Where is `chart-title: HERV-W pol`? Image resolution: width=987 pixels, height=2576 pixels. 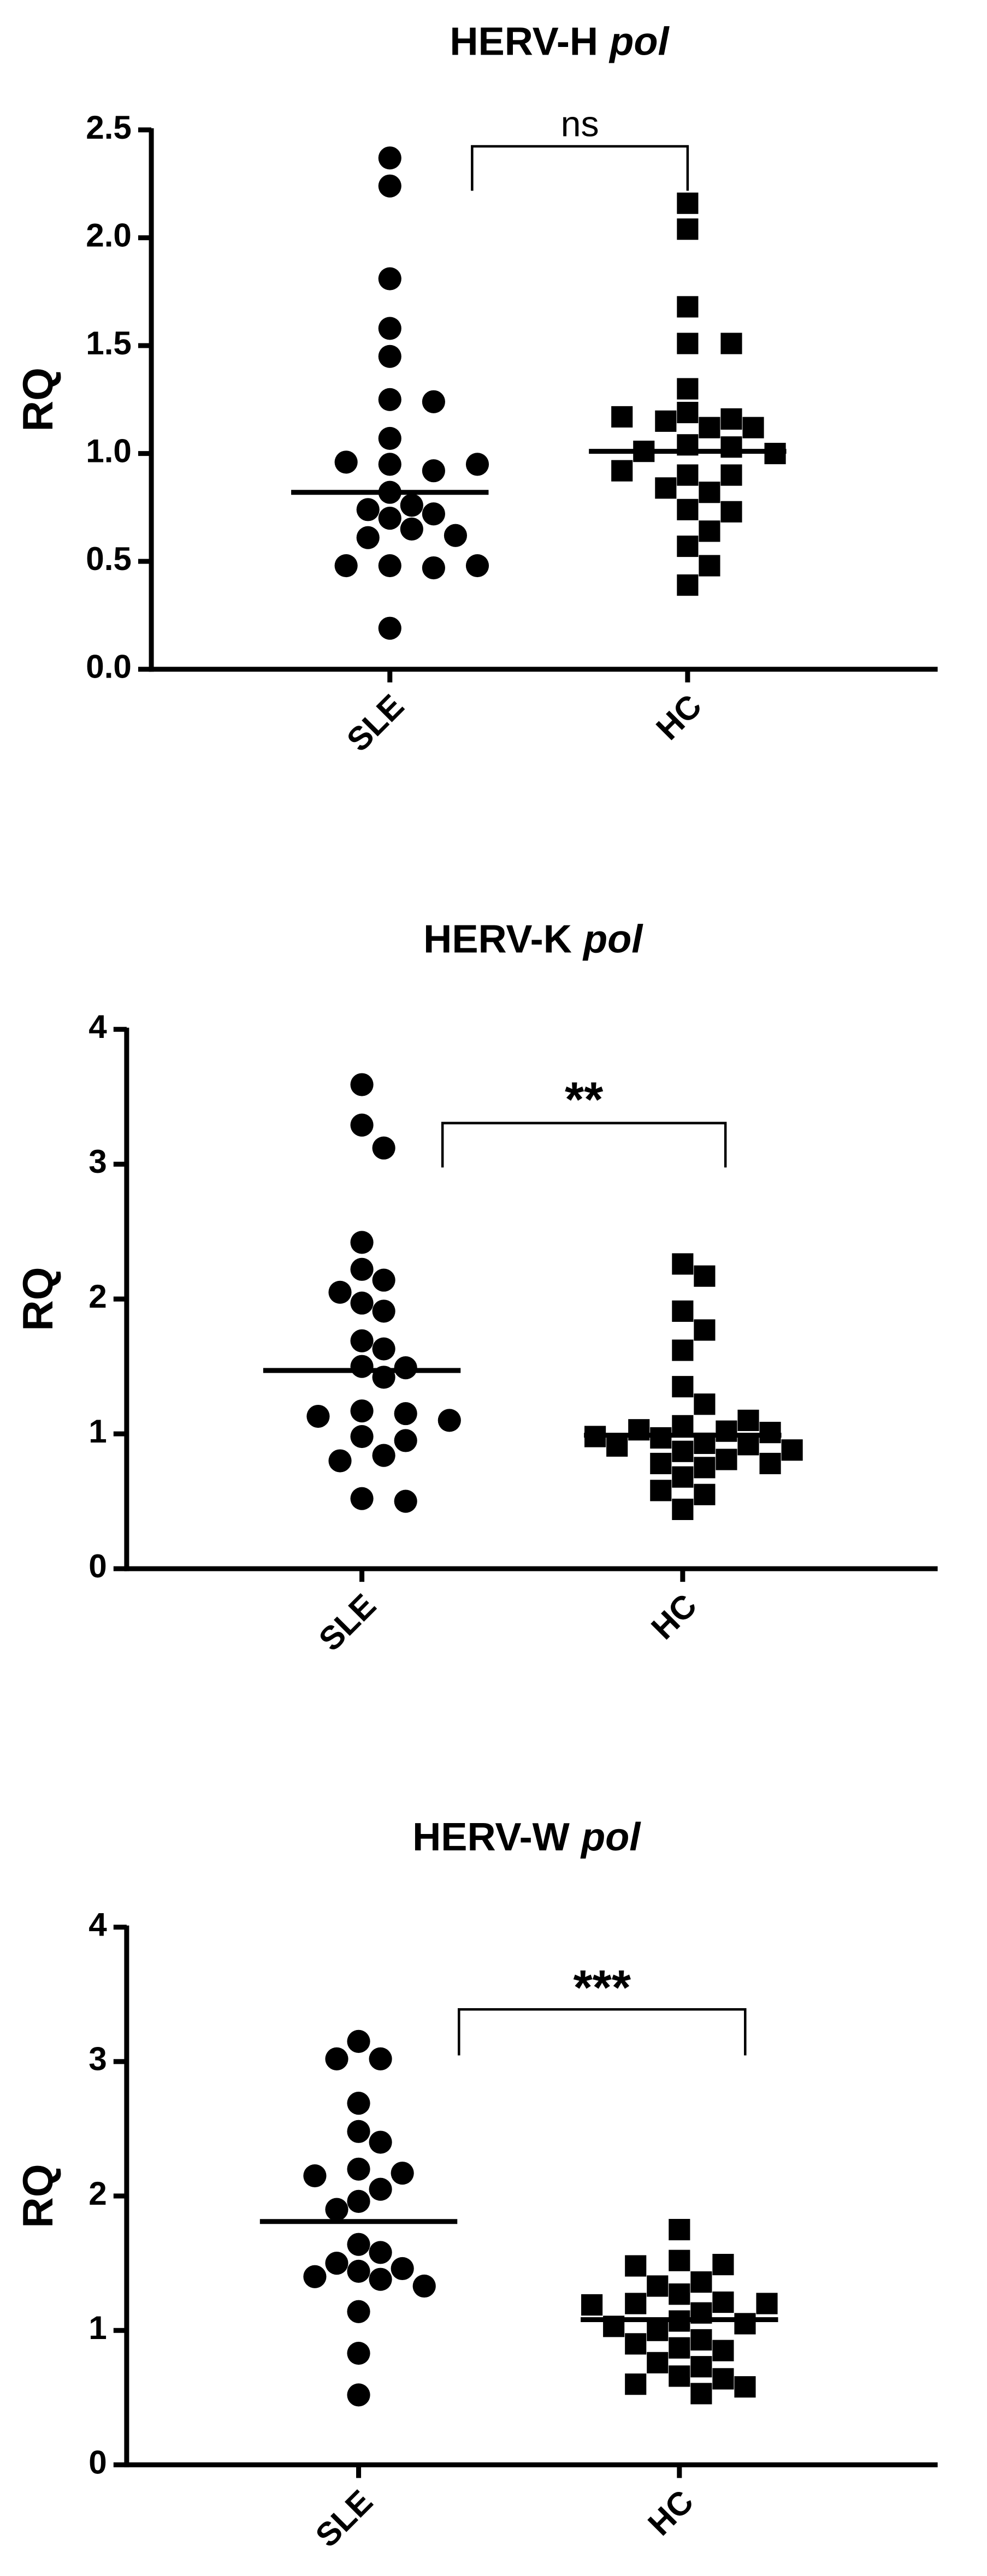 chart-title: HERV-W pol is located at coordinates (526, 1837).